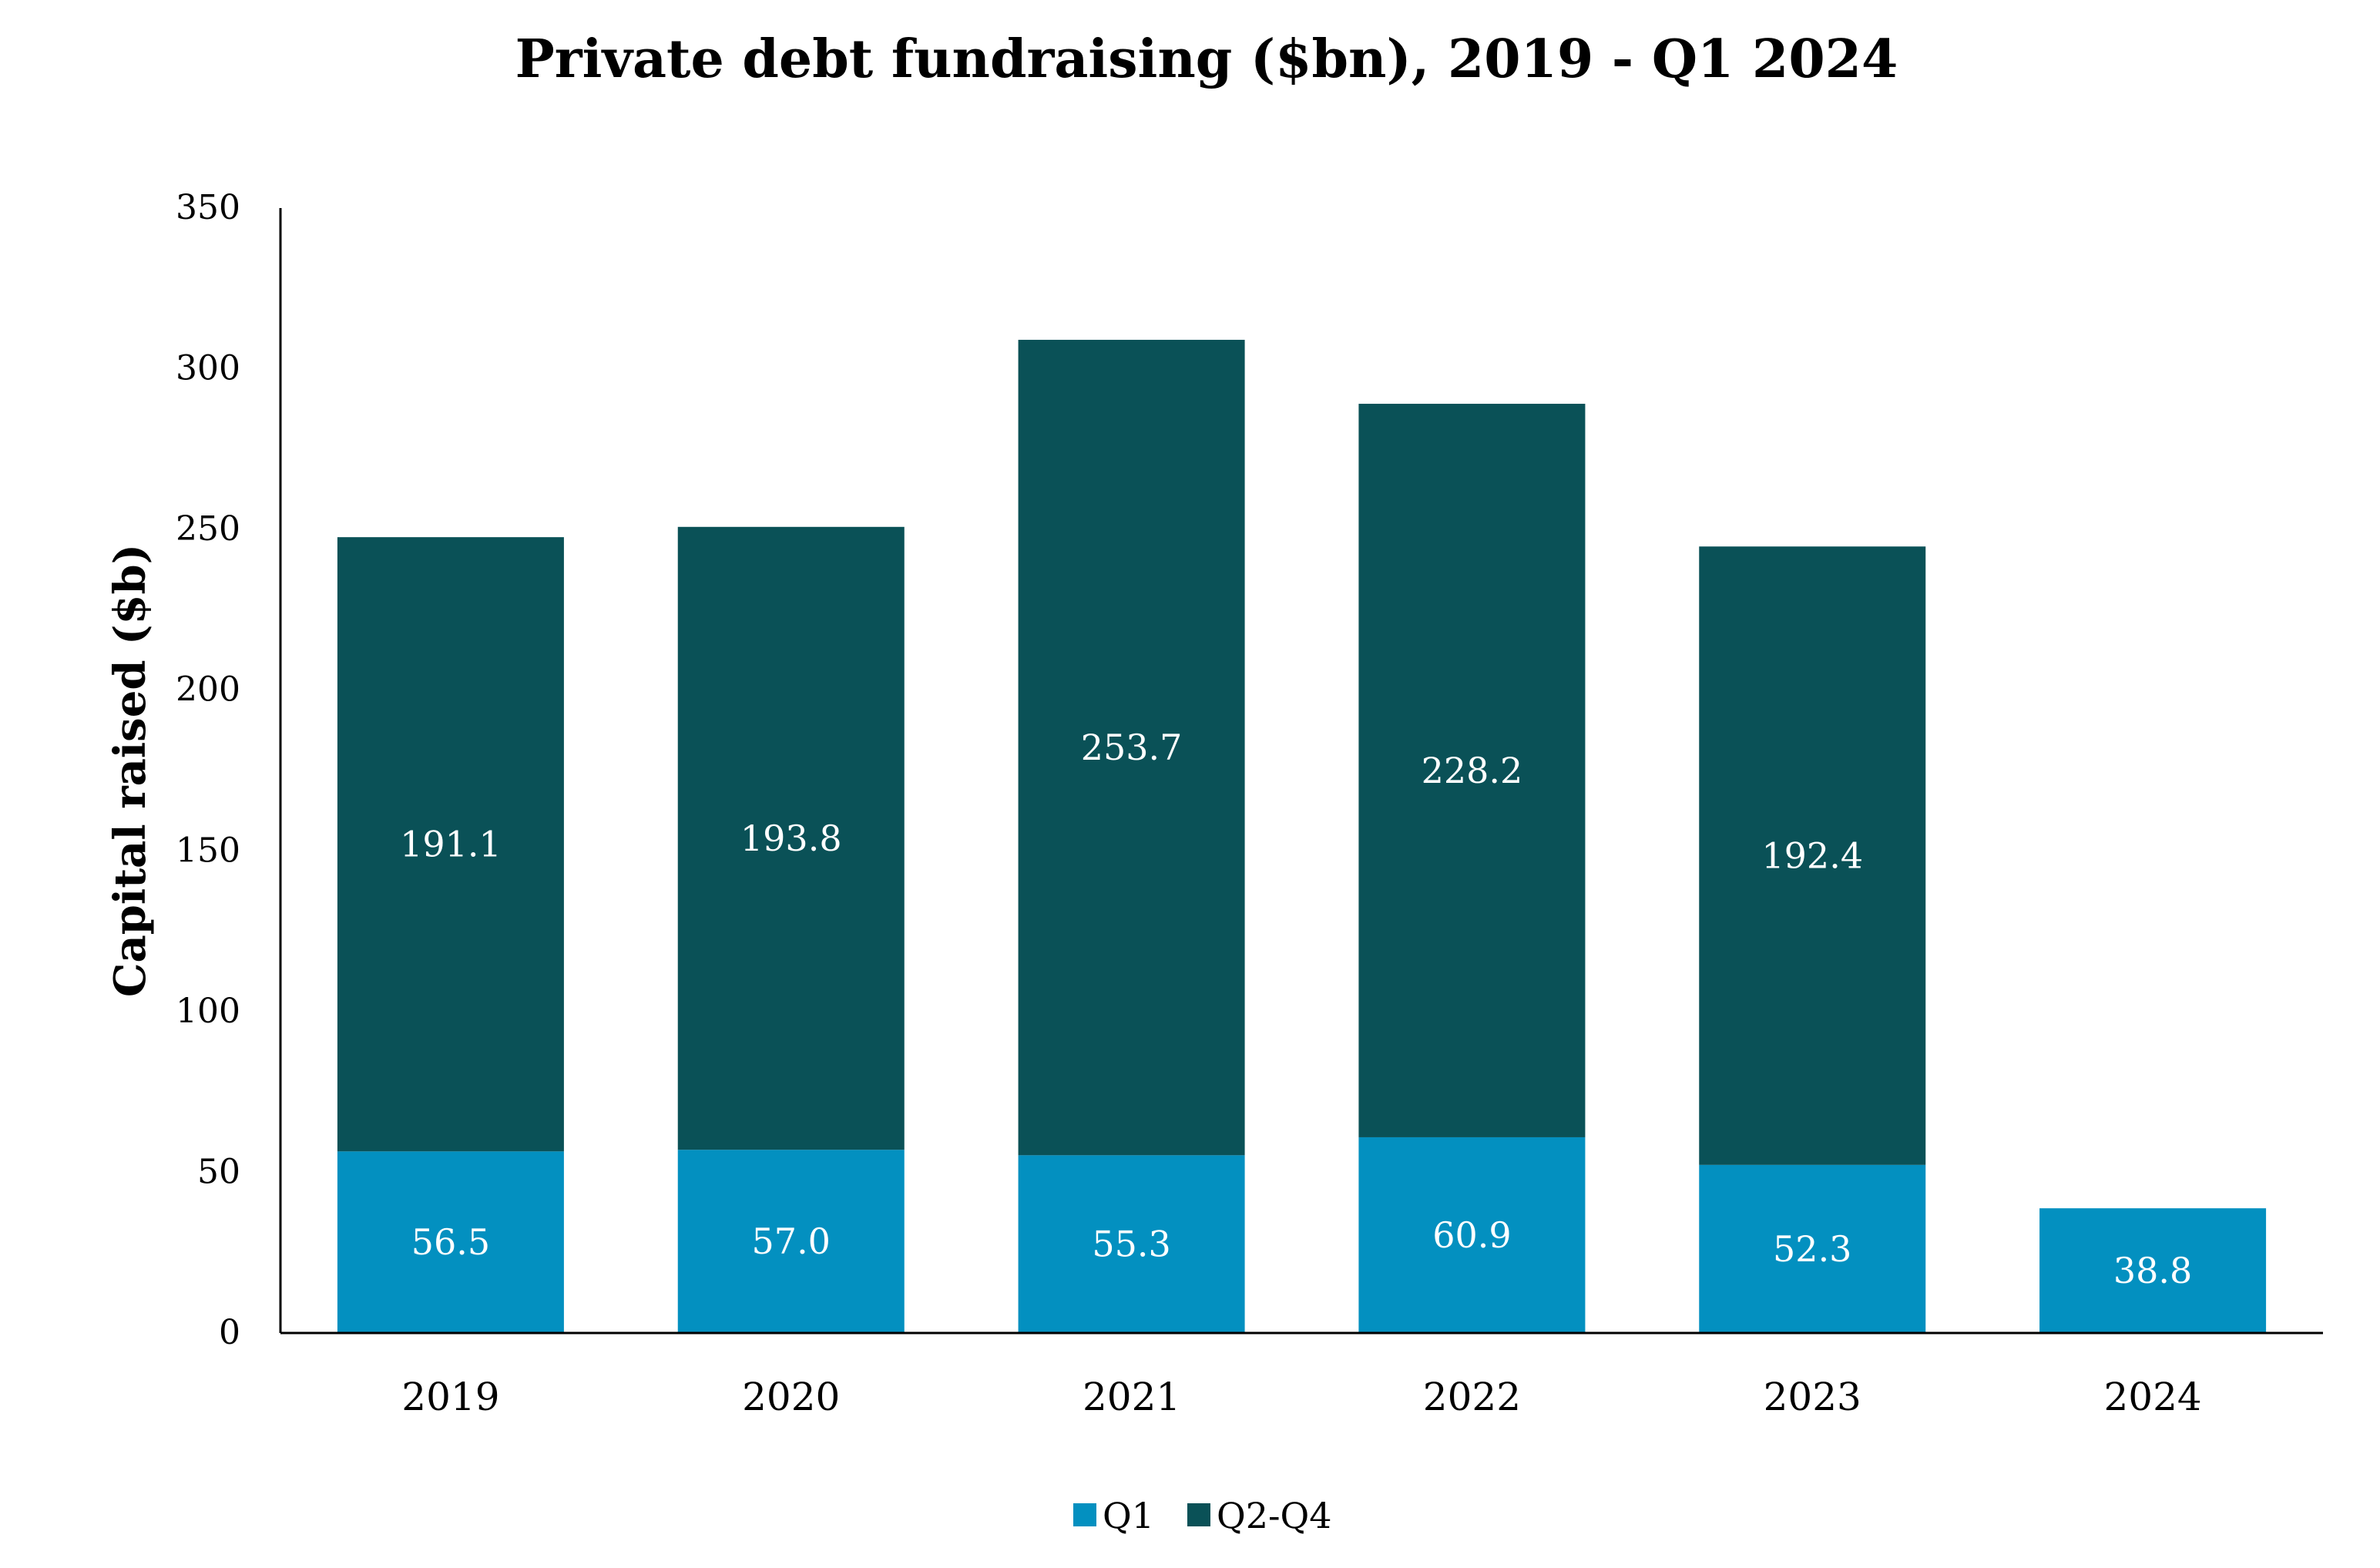  I want to click on legend-label-q1: Q1, so click(1128, 1515).